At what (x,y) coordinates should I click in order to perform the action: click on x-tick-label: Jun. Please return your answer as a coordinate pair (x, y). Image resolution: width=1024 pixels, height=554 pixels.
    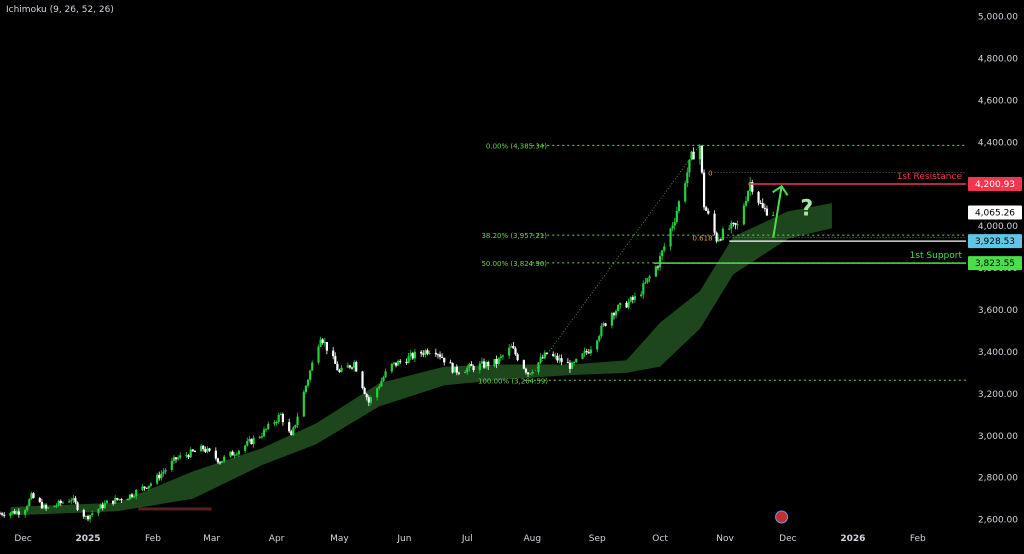
    Looking at the image, I should click on (403, 539).